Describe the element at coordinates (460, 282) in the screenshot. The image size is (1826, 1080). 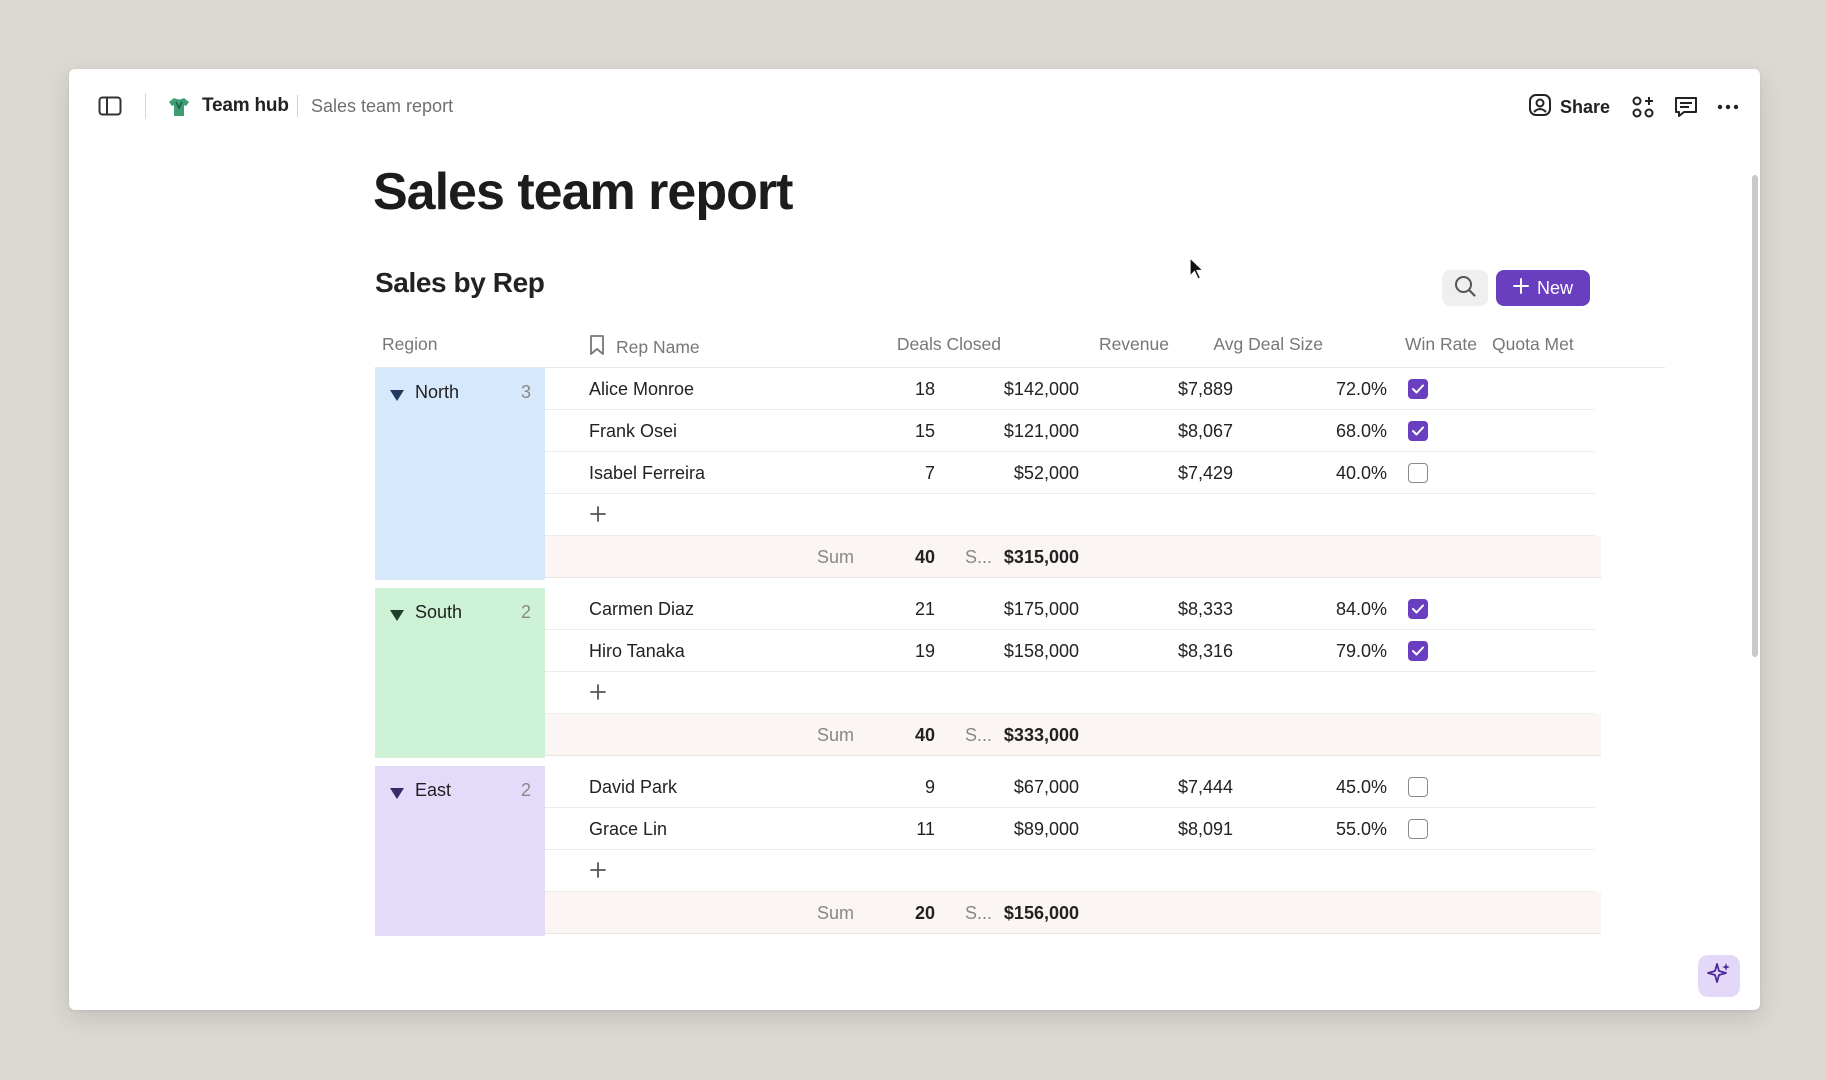
I see `database-title: Sales by Rep` at that location.